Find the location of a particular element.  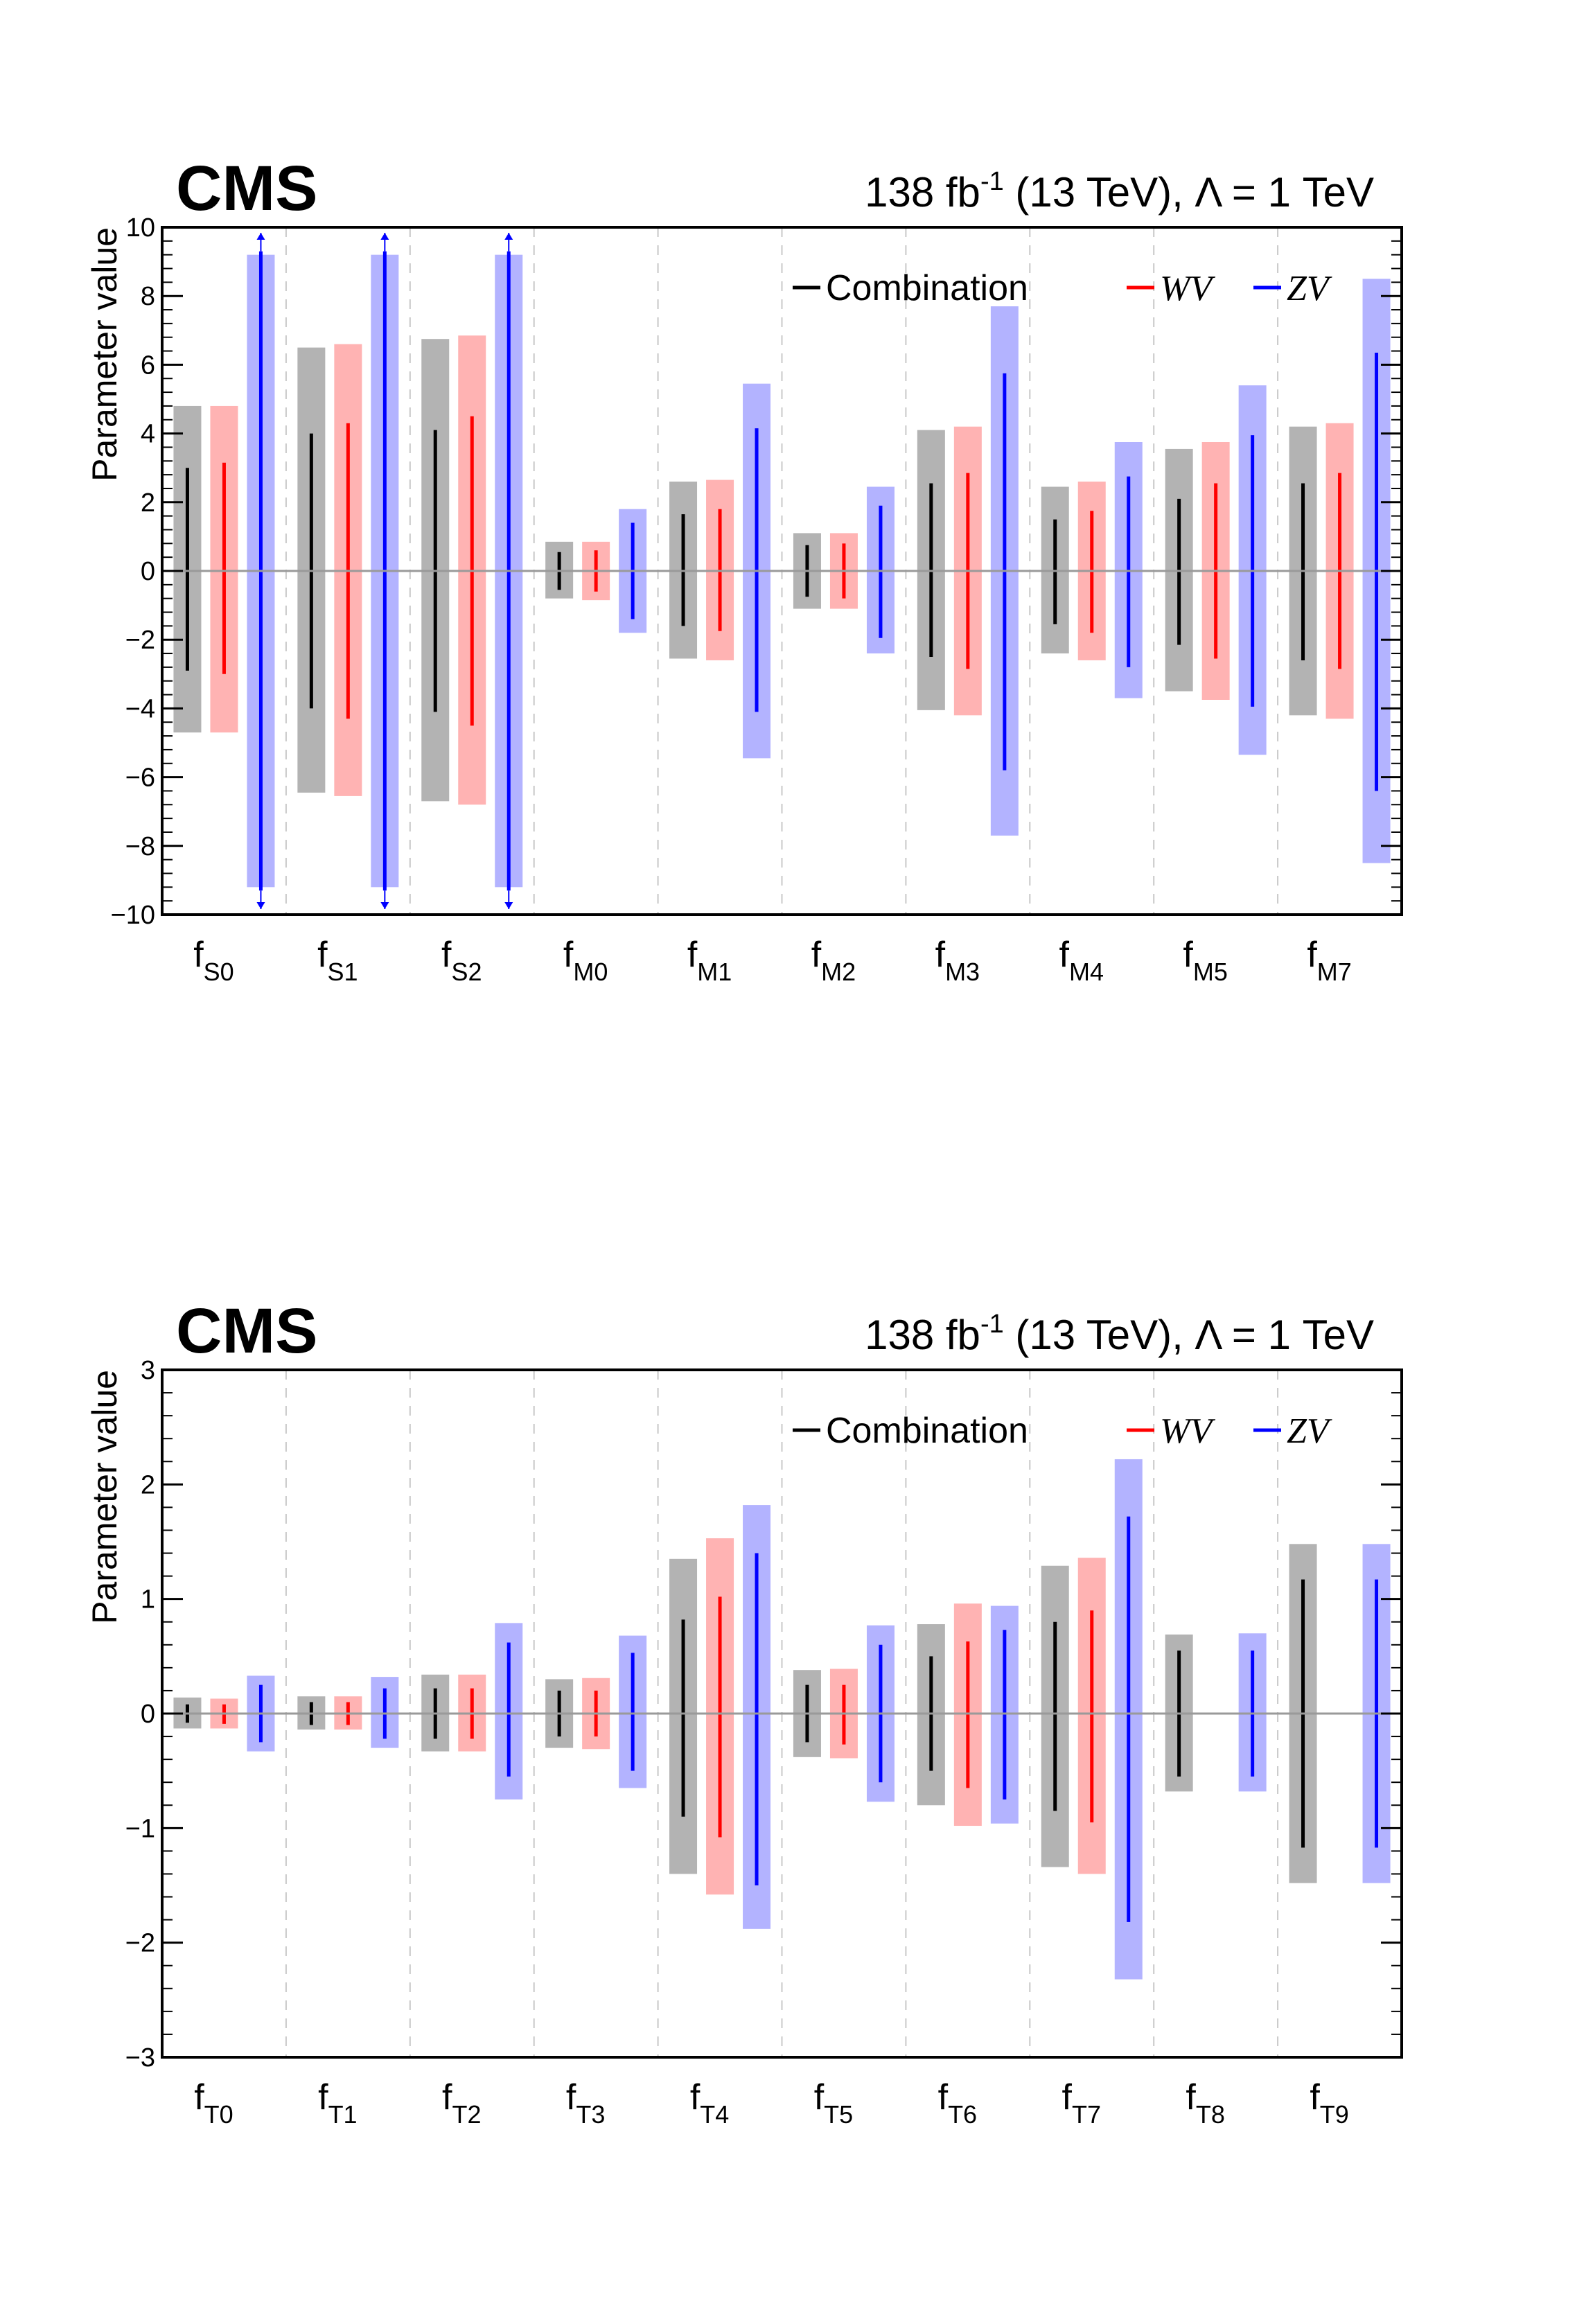

x-category-label-t6: fT6 is located at coordinates (957, 2103).